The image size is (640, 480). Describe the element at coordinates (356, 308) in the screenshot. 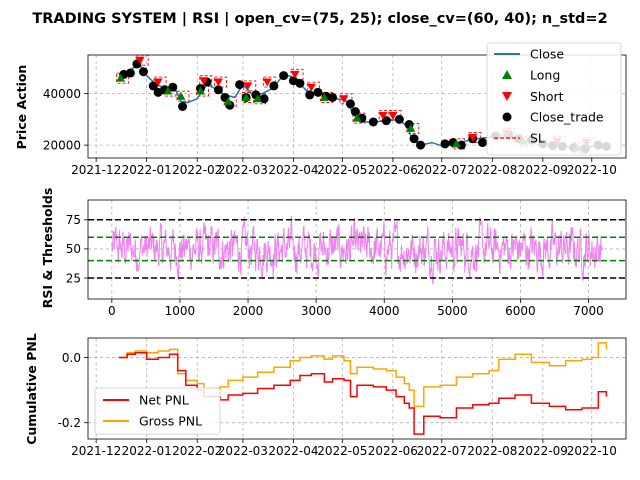

I see `rsi-x-ticks: 0 1000 2000 3000 4000 5000 6000 7000` at that location.